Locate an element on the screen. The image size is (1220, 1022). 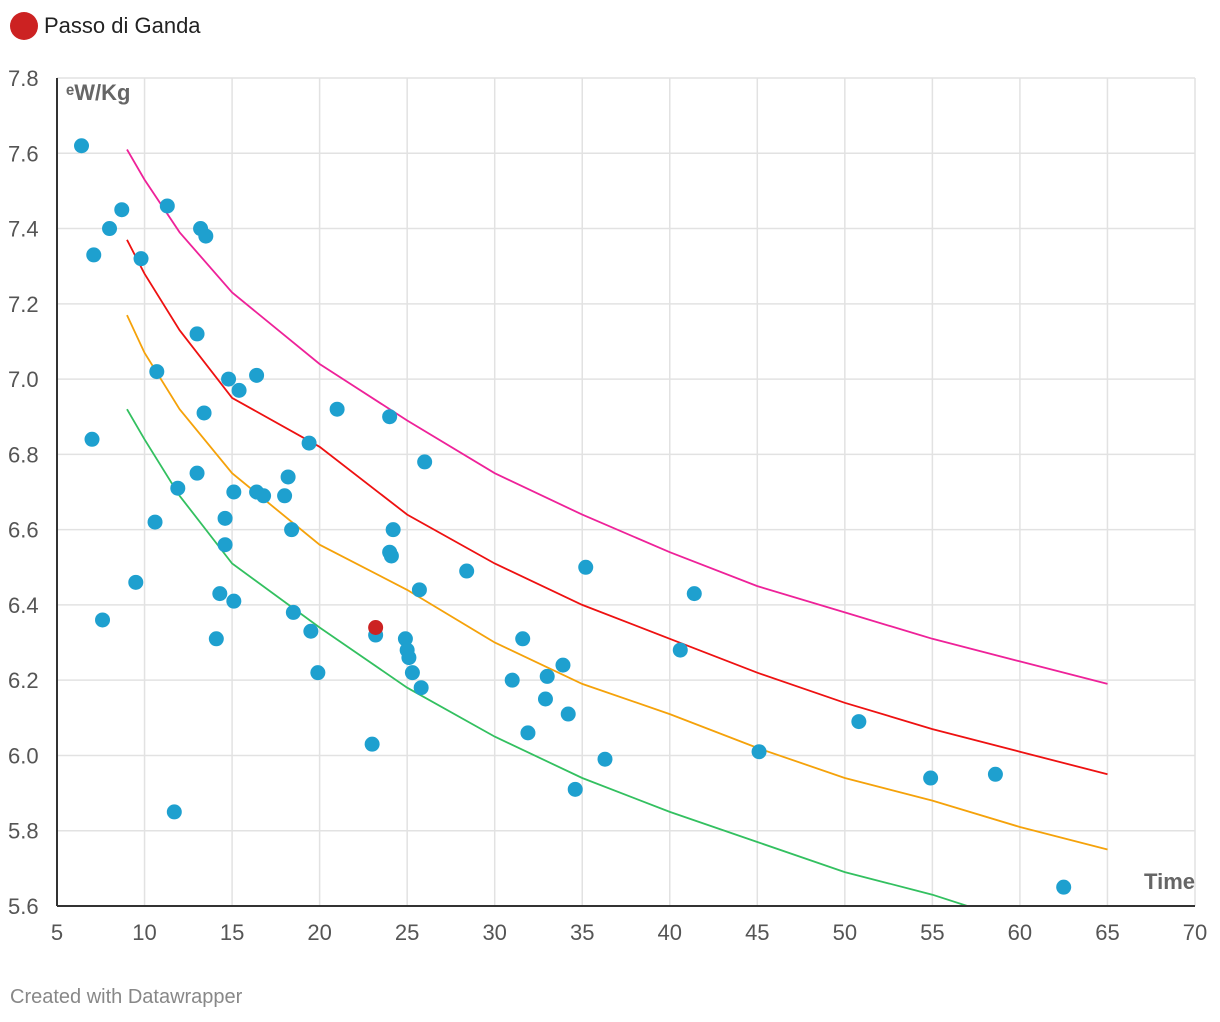
y-tick-label: 5.6 is located at coordinates (23, 906).